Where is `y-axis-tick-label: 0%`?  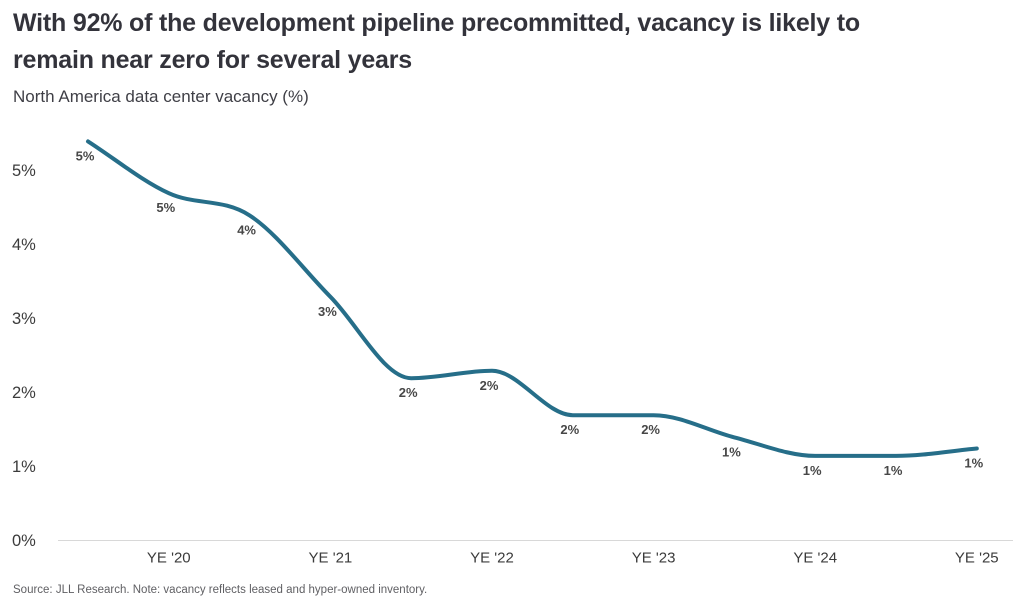
y-axis-tick-label: 0% is located at coordinates (24, 541).